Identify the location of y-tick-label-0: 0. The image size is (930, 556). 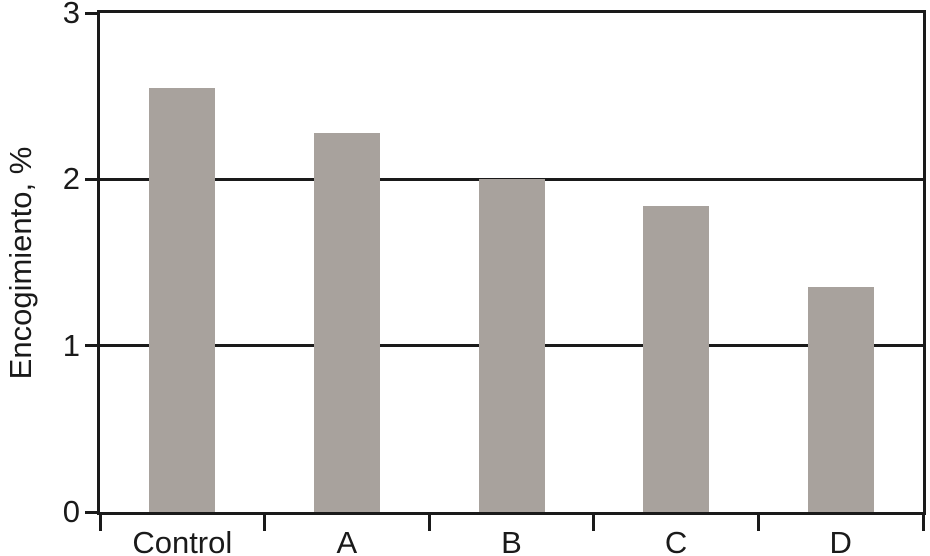
(71, 511).